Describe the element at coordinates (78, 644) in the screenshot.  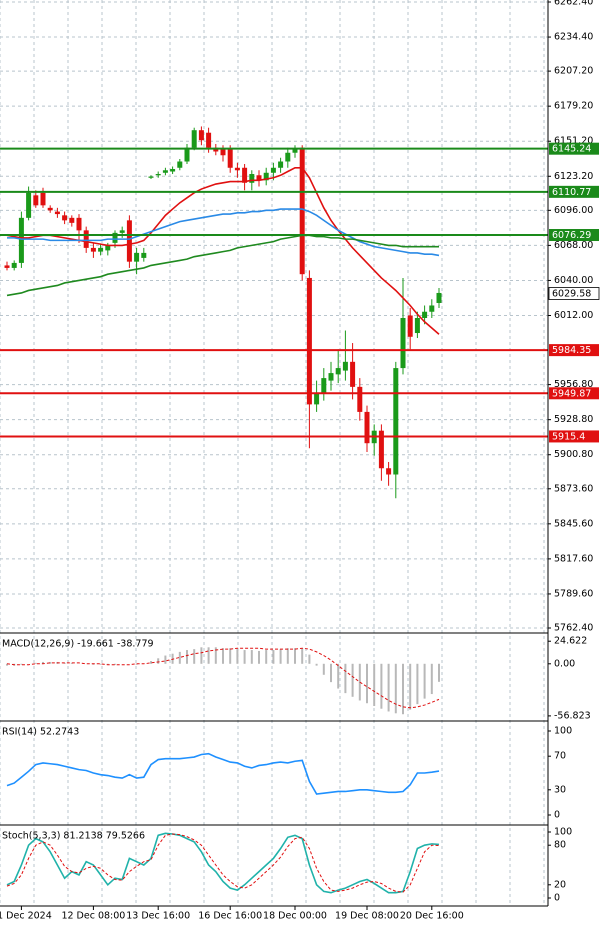
I see `panel-title: MACD(12,26,9) -19.661 -38.779` at that location.